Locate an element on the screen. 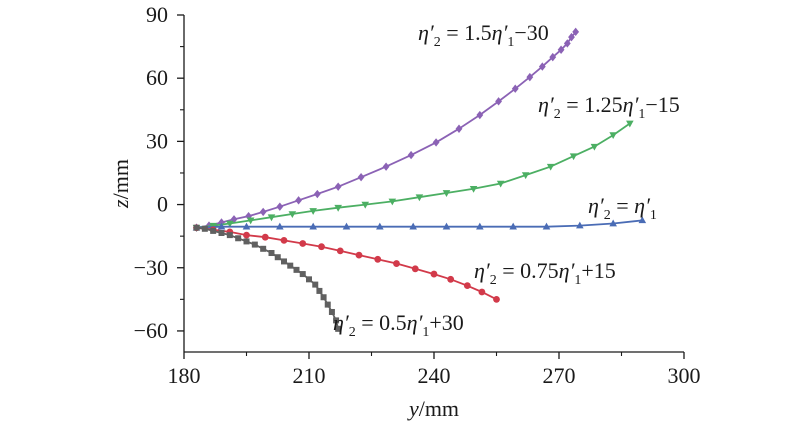 This screenshot has height=427, width=800. series-square is located at coordinates (267, 278).